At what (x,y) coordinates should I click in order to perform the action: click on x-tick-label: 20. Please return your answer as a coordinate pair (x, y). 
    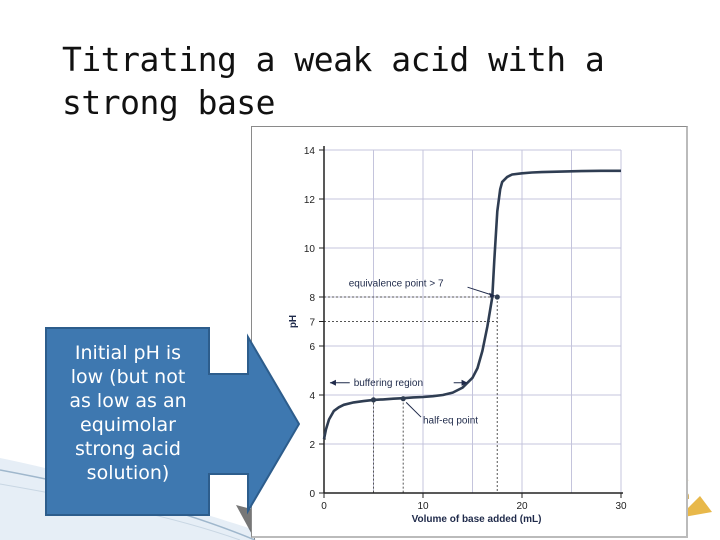
    Looking at the image, I should click on (522, 506).